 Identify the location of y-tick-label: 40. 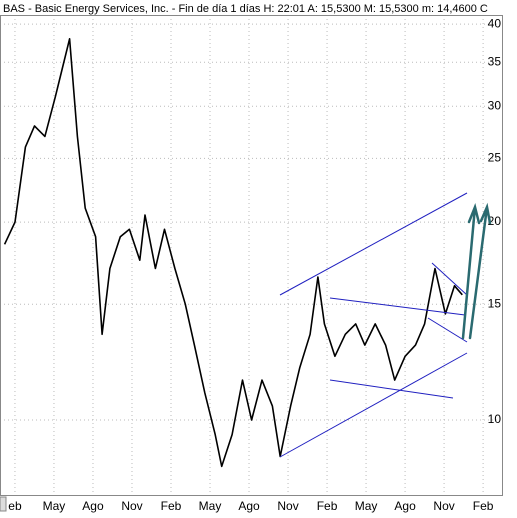
(495, 23).